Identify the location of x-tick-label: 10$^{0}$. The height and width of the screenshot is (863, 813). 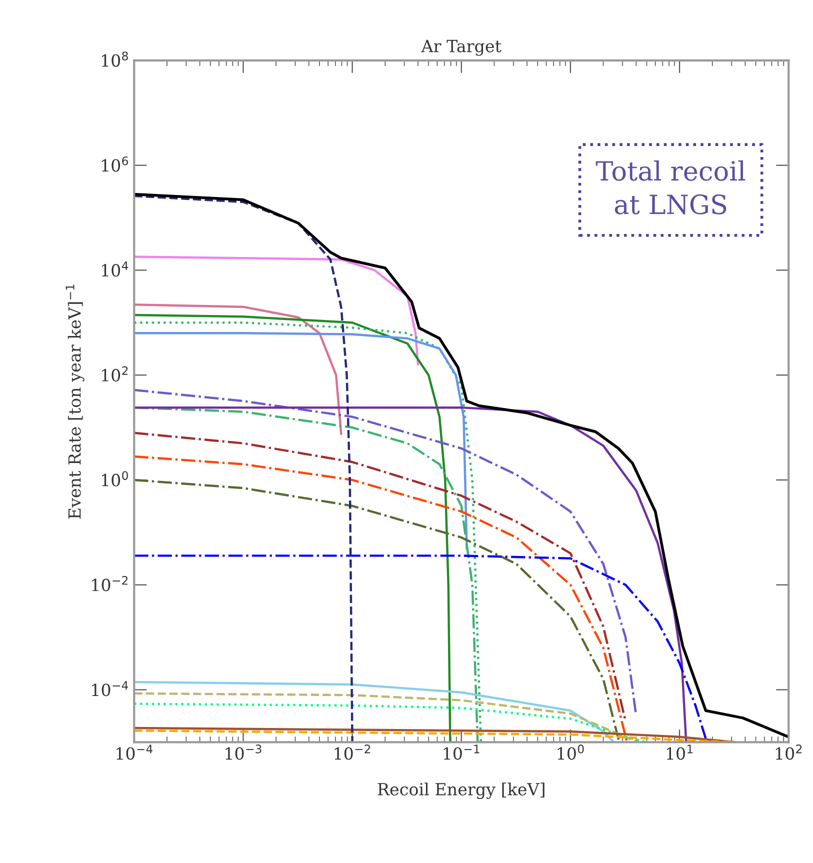
(571, 752).